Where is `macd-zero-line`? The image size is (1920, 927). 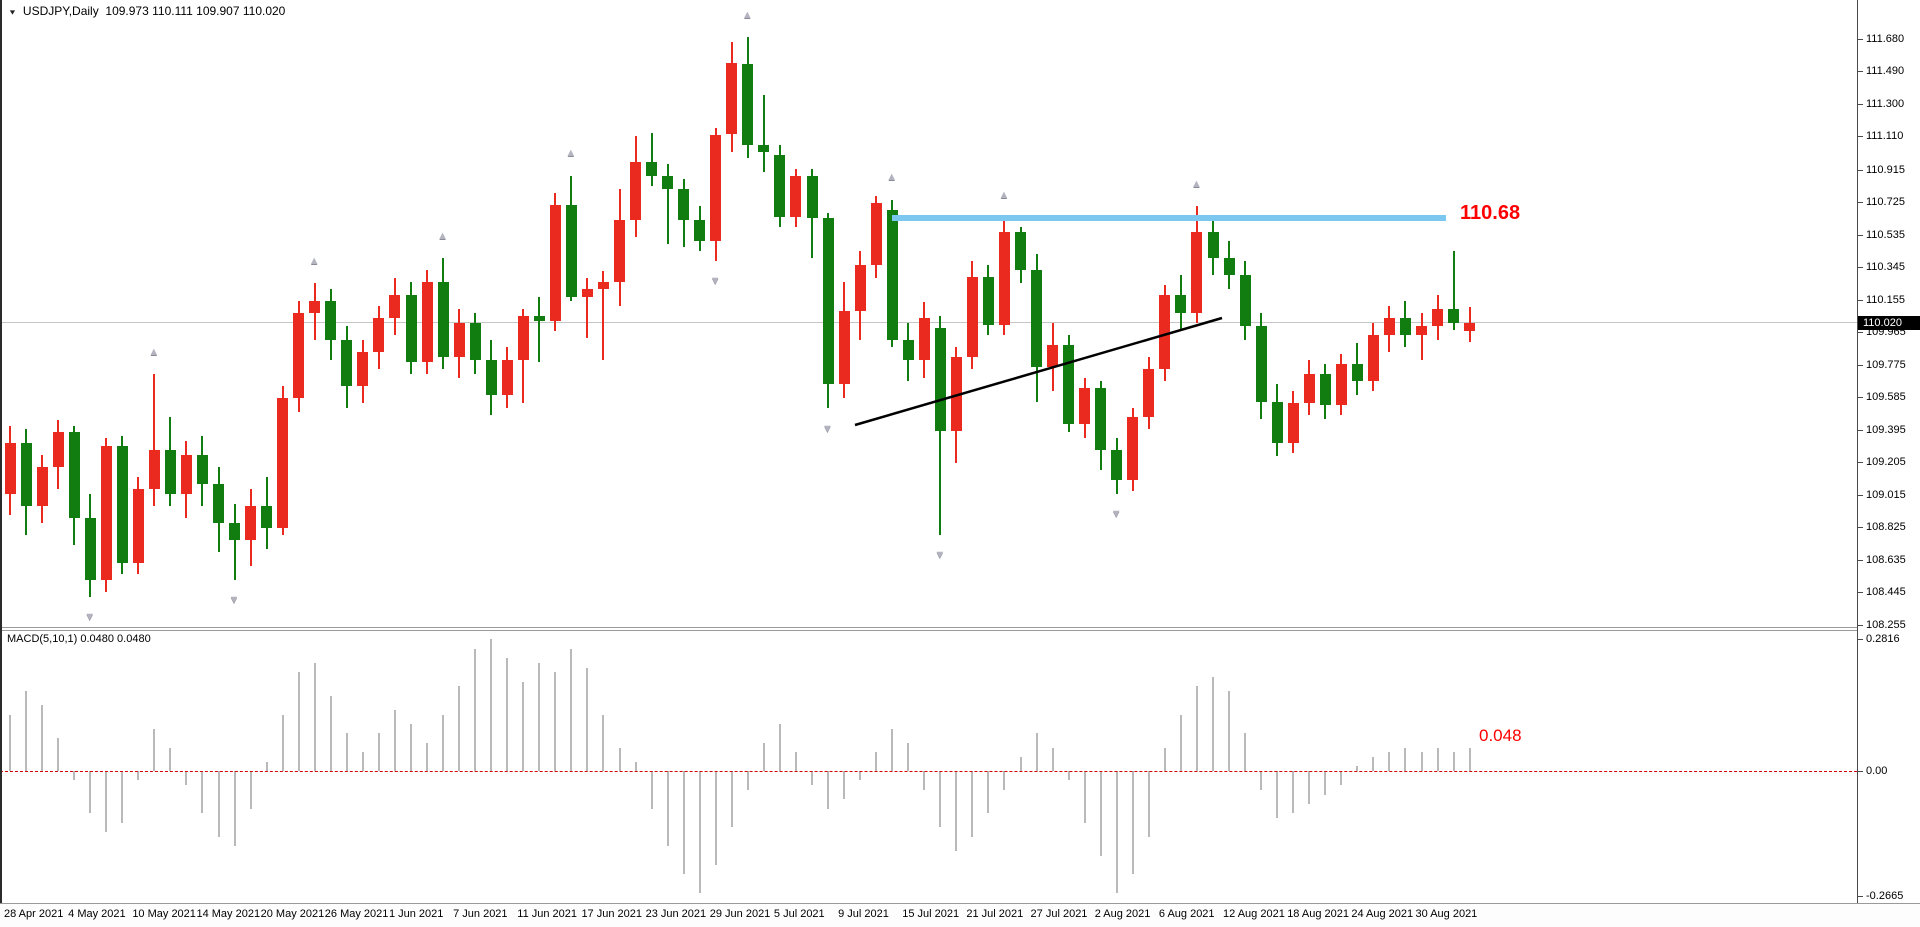
macd-zero-line is located at coordinates (928, 771).